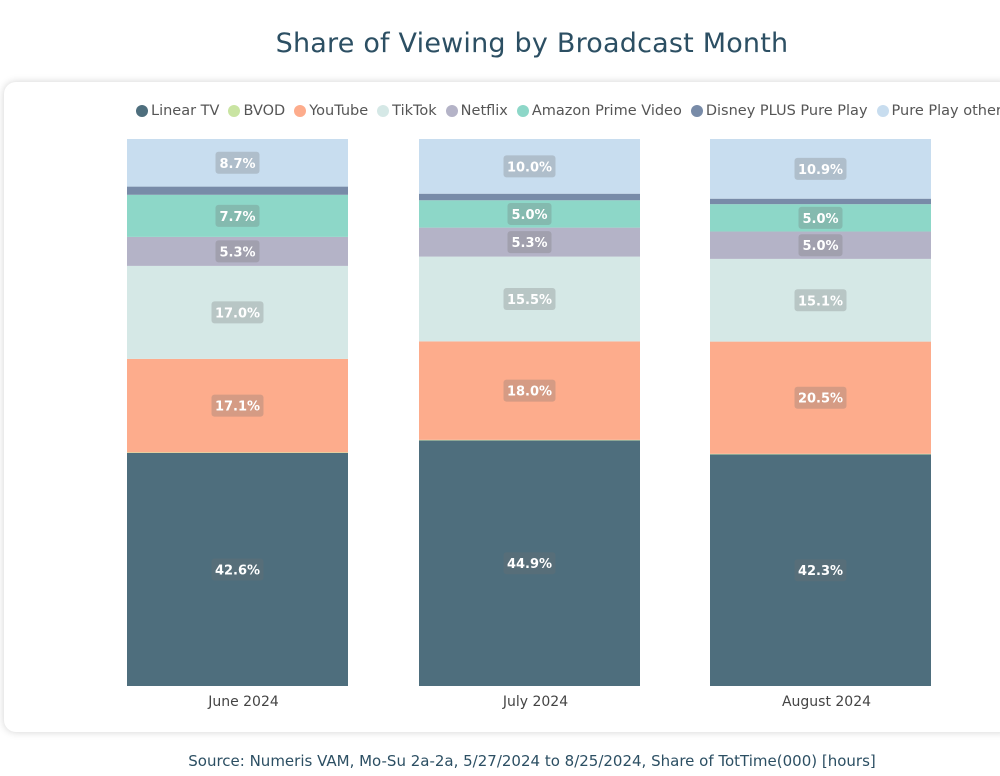 The image size is (1000, 776). I want to click on legend-item-amazon-prime-video: Amazon Prime Video, so click(599, 111).